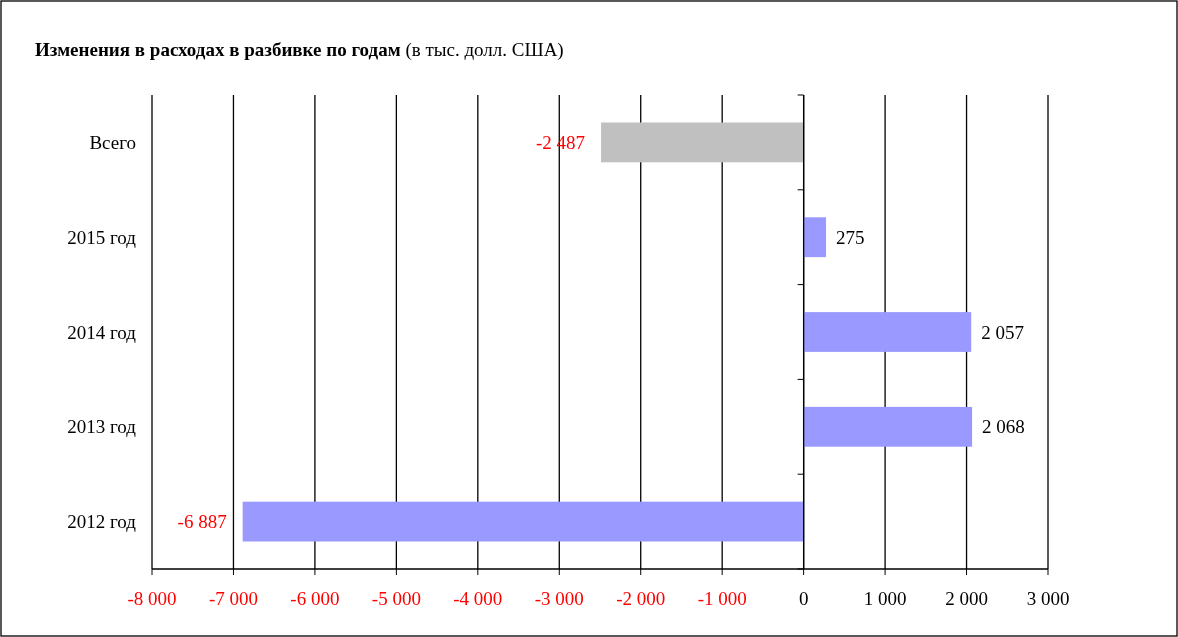 The width and height of the screenshot is (1178, 637). Describe the element at coordinates (102, 522) in the screenshot. I see `y-tick-label: 2012 год` at that location.